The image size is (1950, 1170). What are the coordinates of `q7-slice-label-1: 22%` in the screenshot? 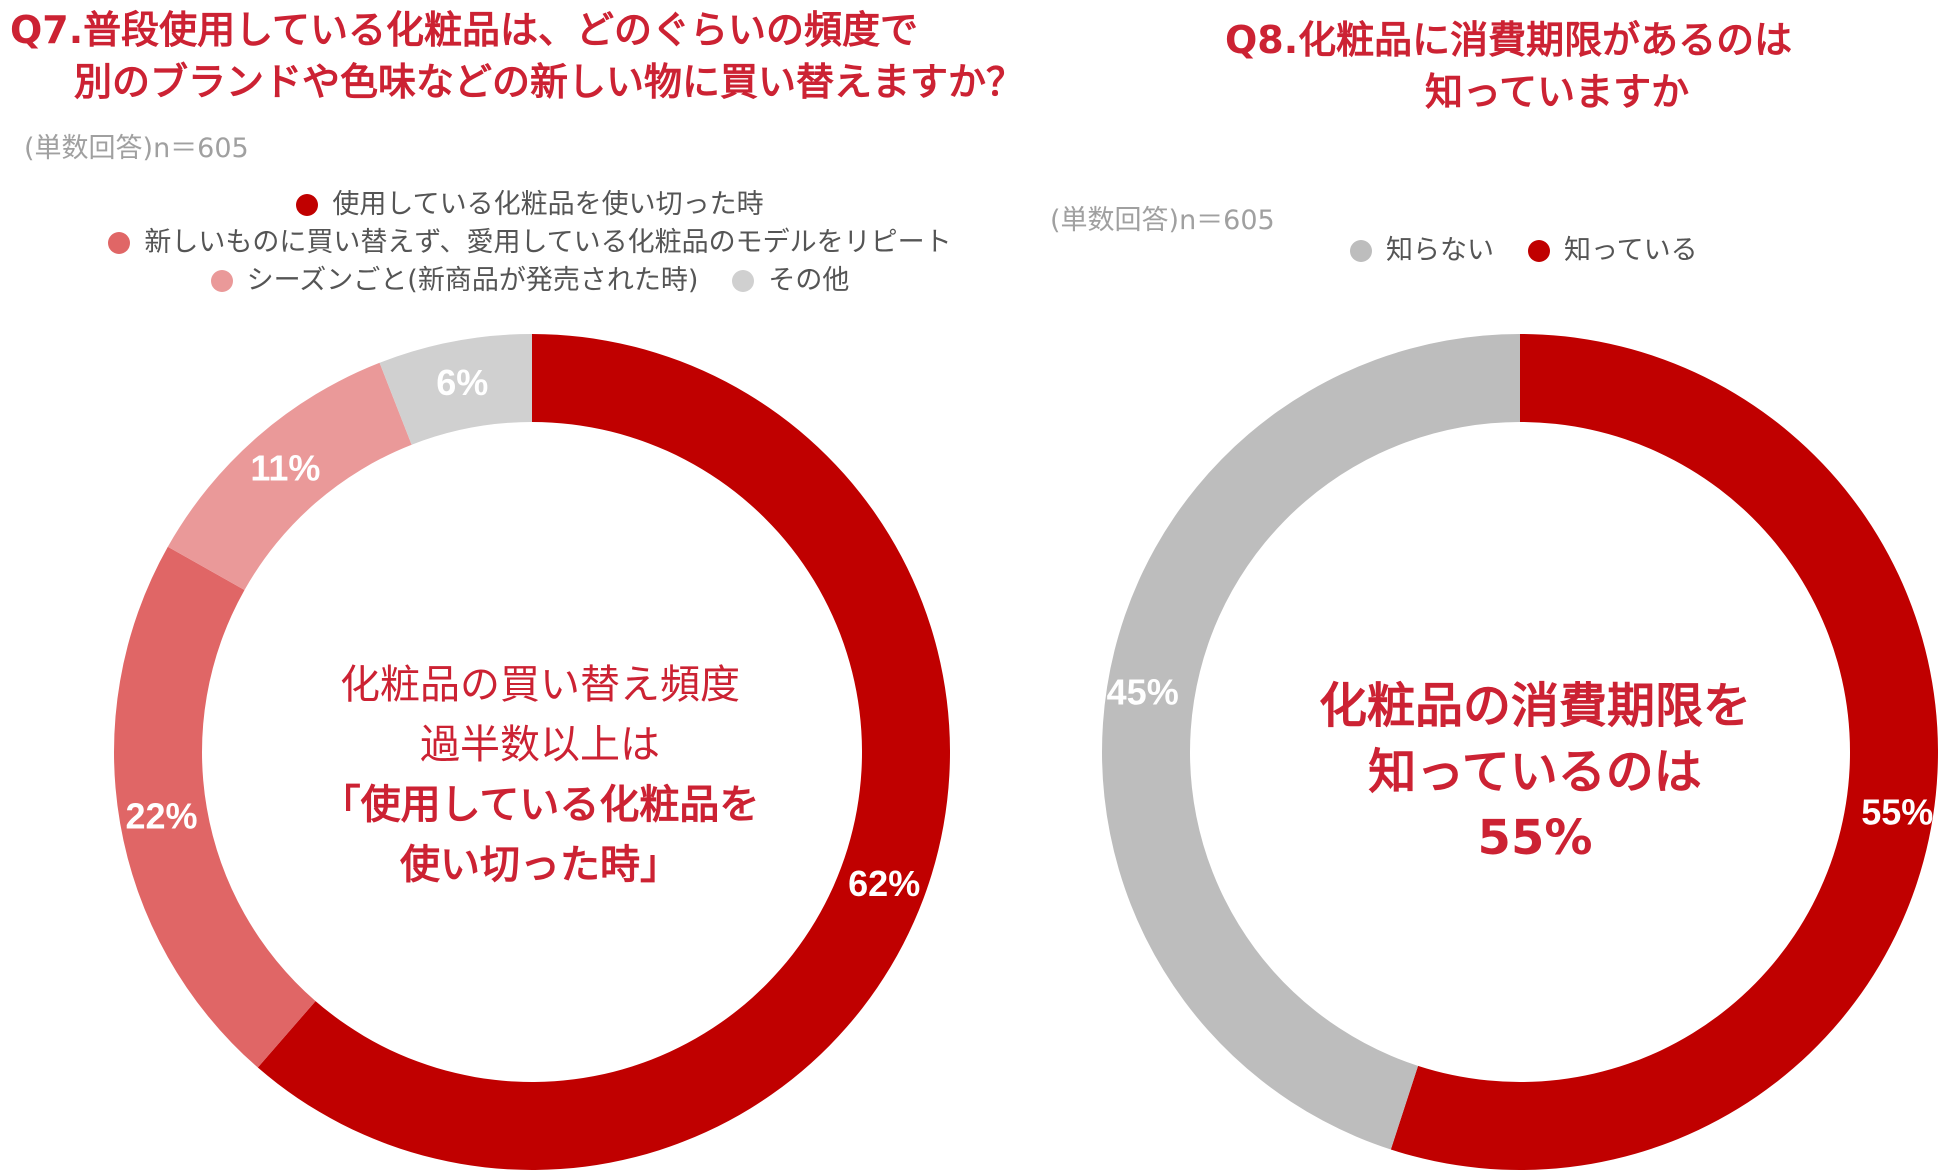 It's located at (161, 816).